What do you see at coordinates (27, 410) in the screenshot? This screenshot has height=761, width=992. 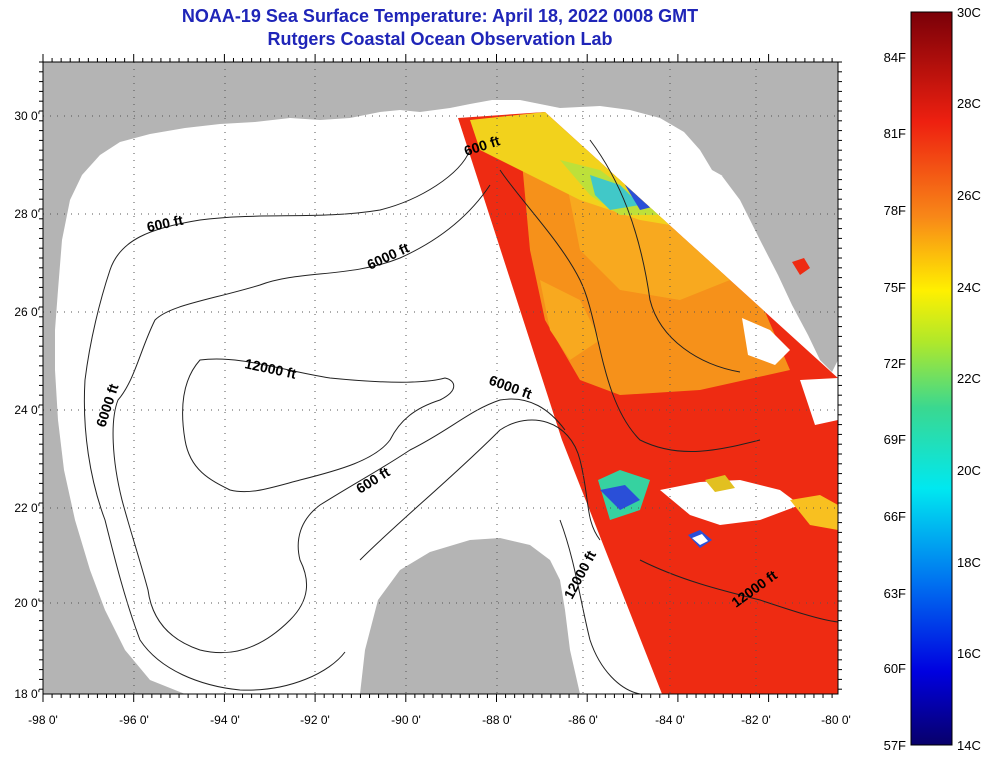 I see `lat-label: 24 0'` at bounding box center [27, 410].